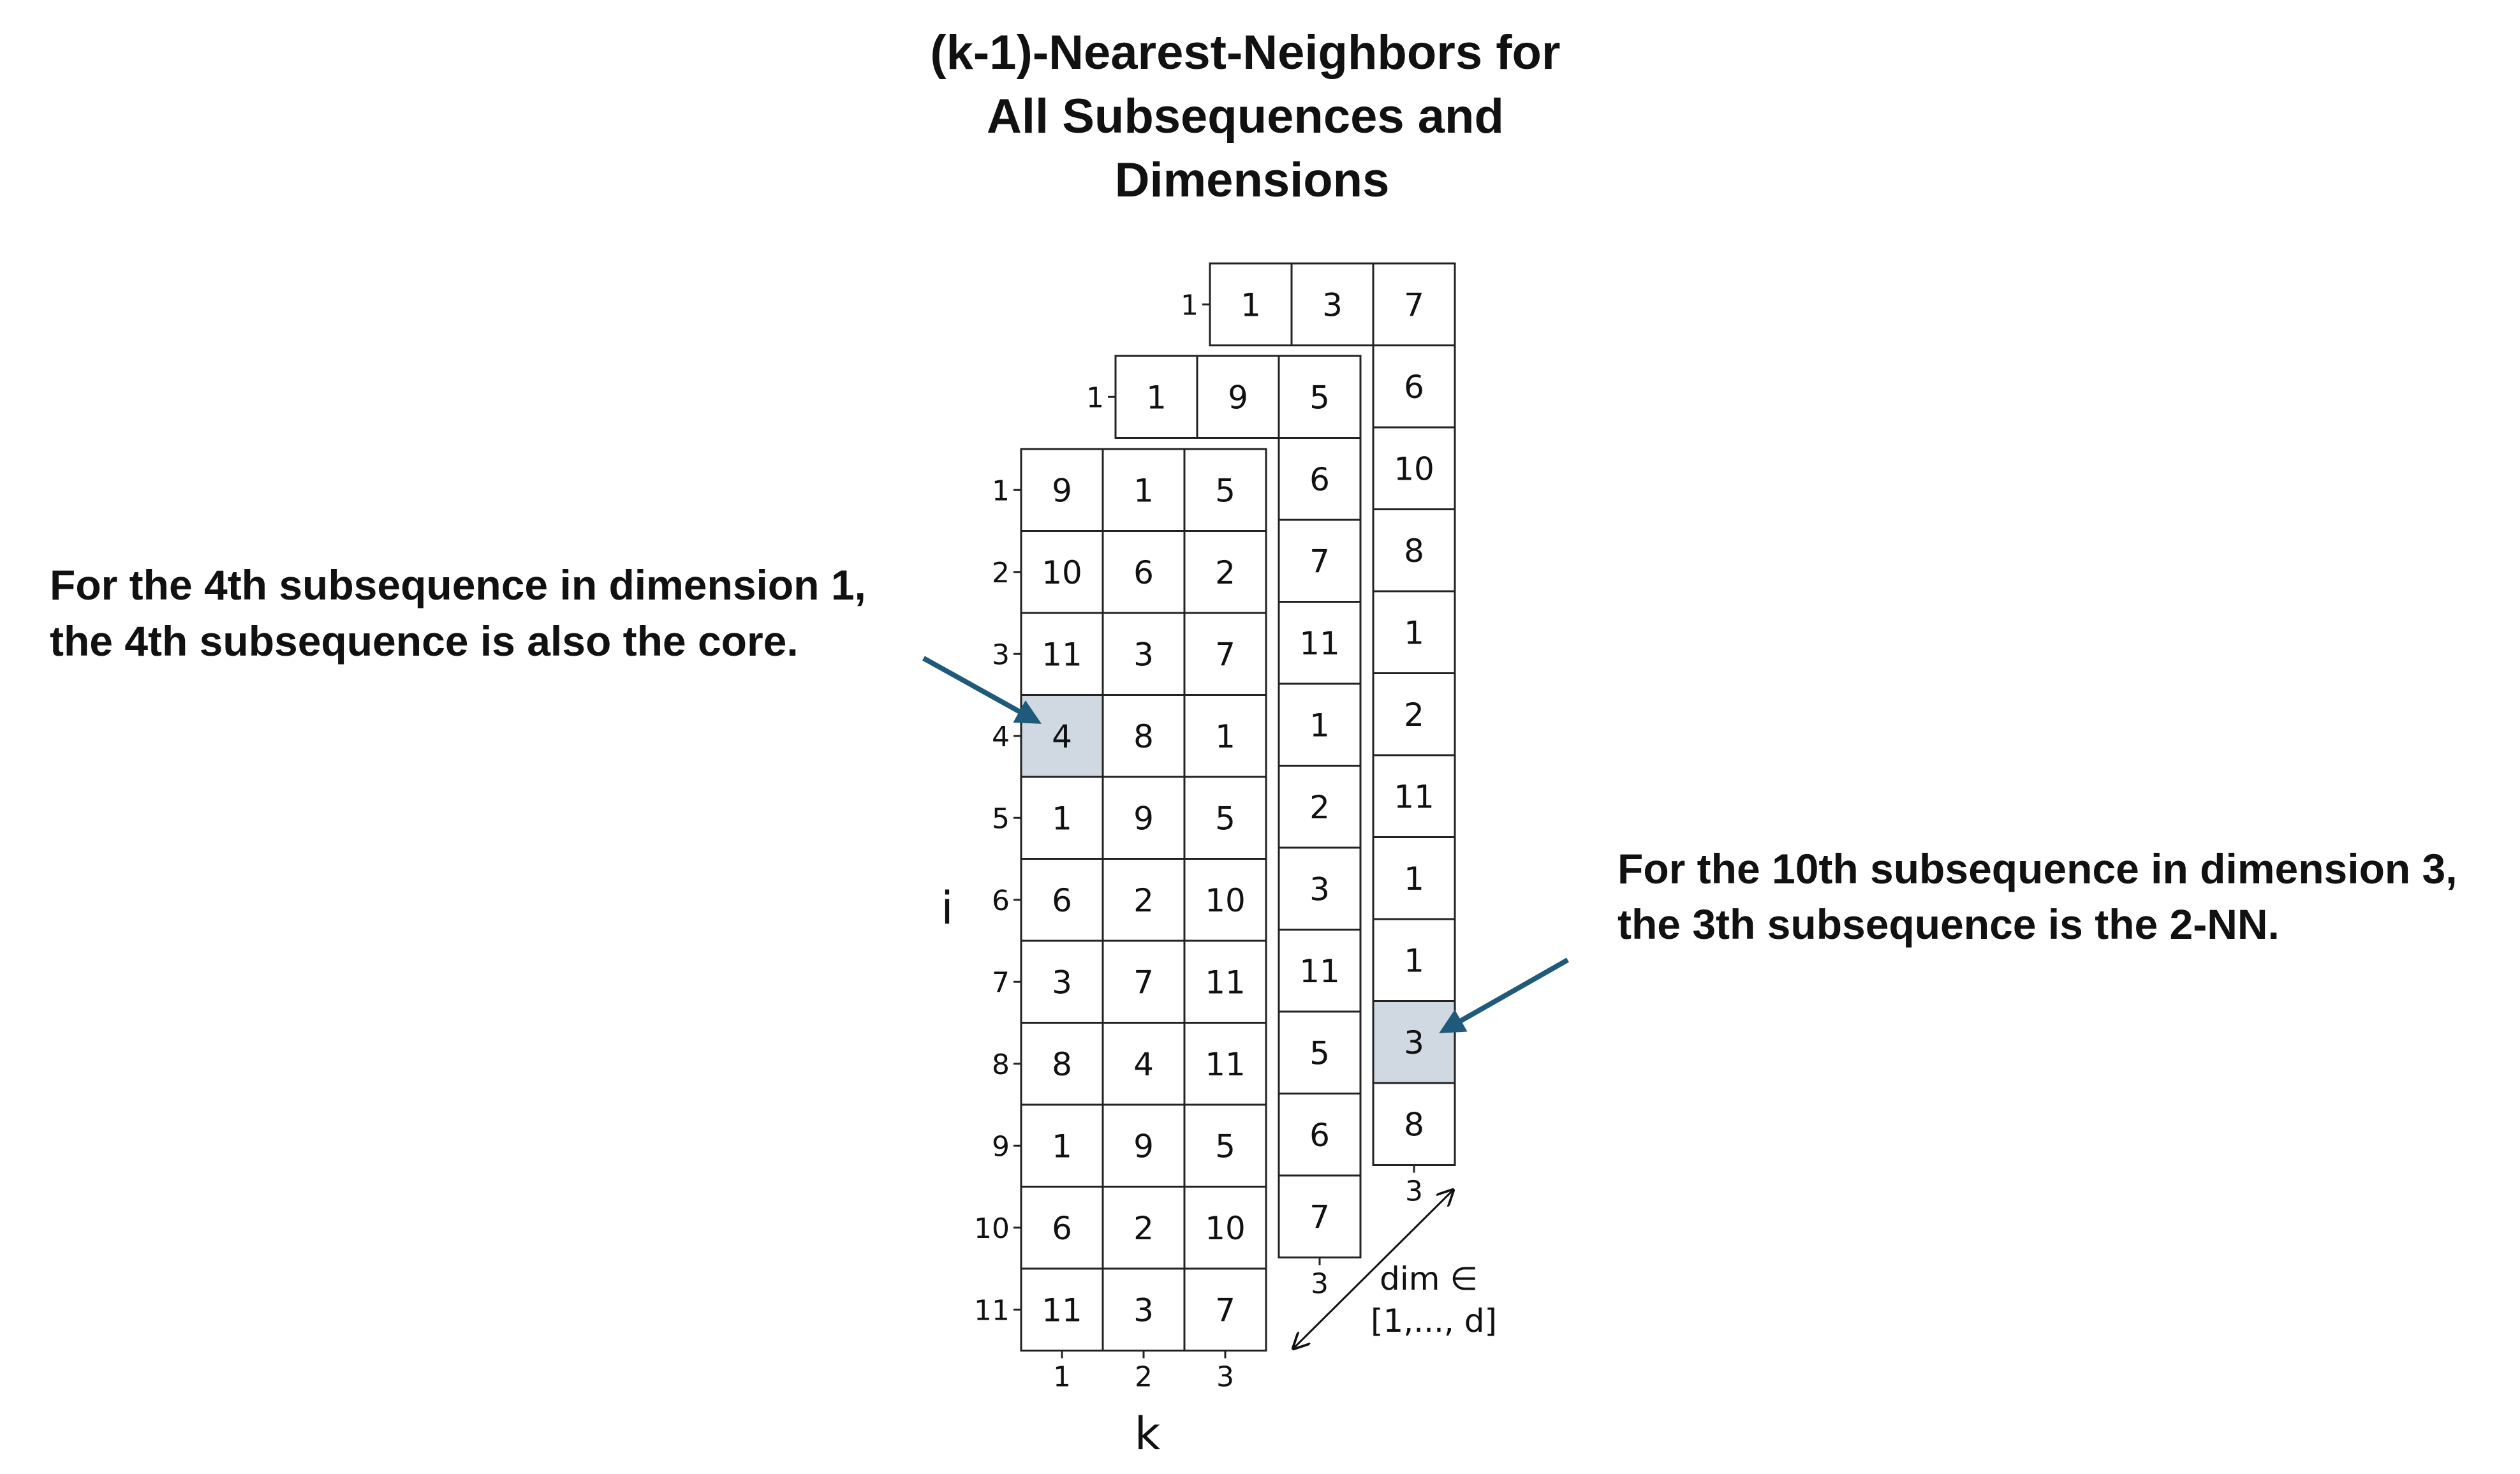  Describe the element at coordinates (1429, 1278) in the screenshot. I see `dimension-label-line-1: dim ∈` at that location.